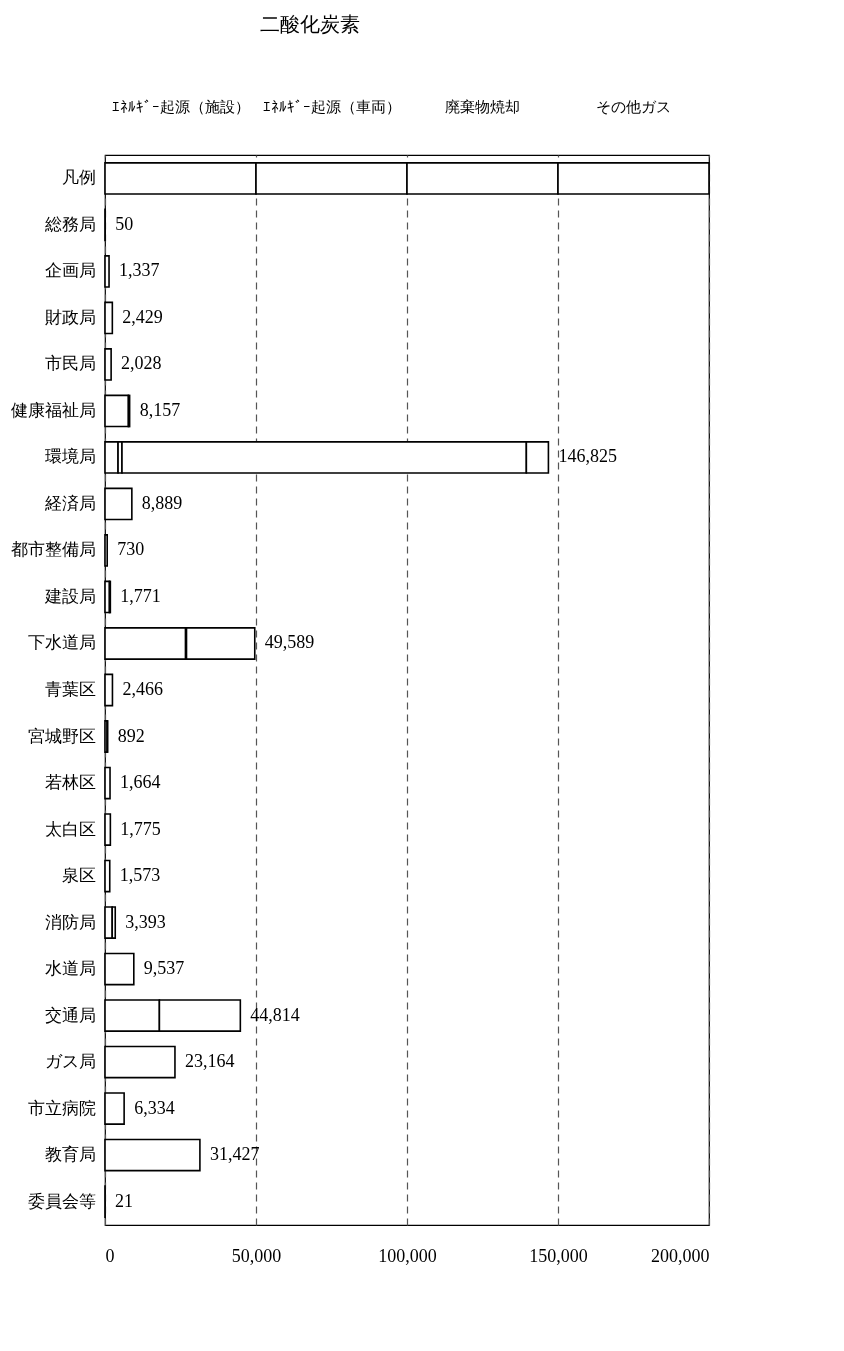  What do you see at coordinates (256, 1255) in the screenshot?
I see `x-tick-label: 50,000` at bounding box center [256, 1255].